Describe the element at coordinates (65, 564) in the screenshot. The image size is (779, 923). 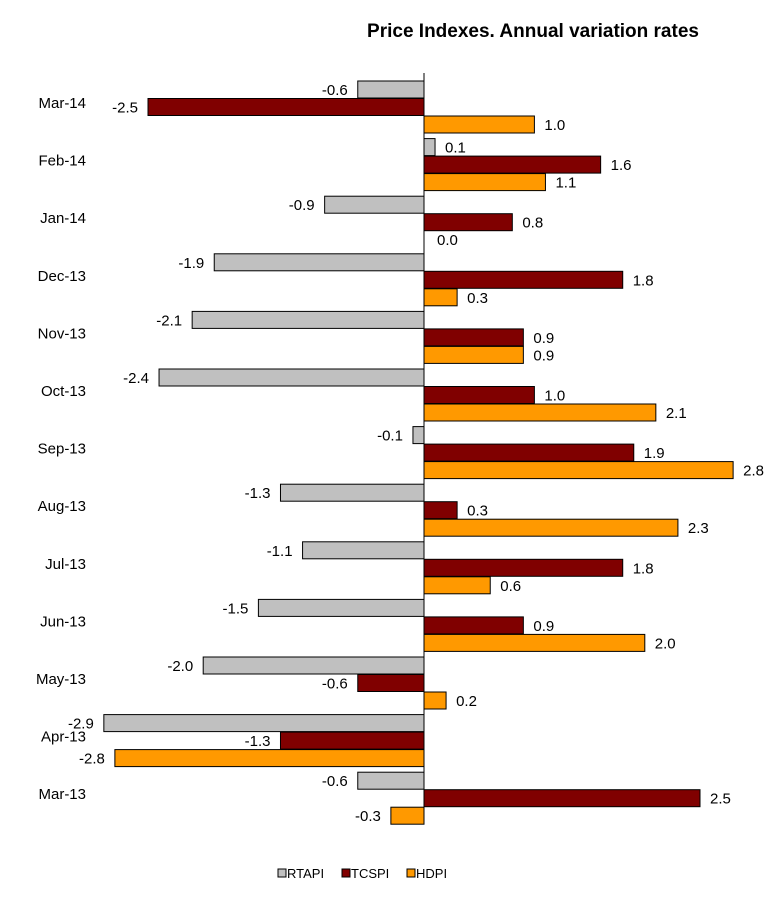
I see `category-label: Jul-13` at that location.